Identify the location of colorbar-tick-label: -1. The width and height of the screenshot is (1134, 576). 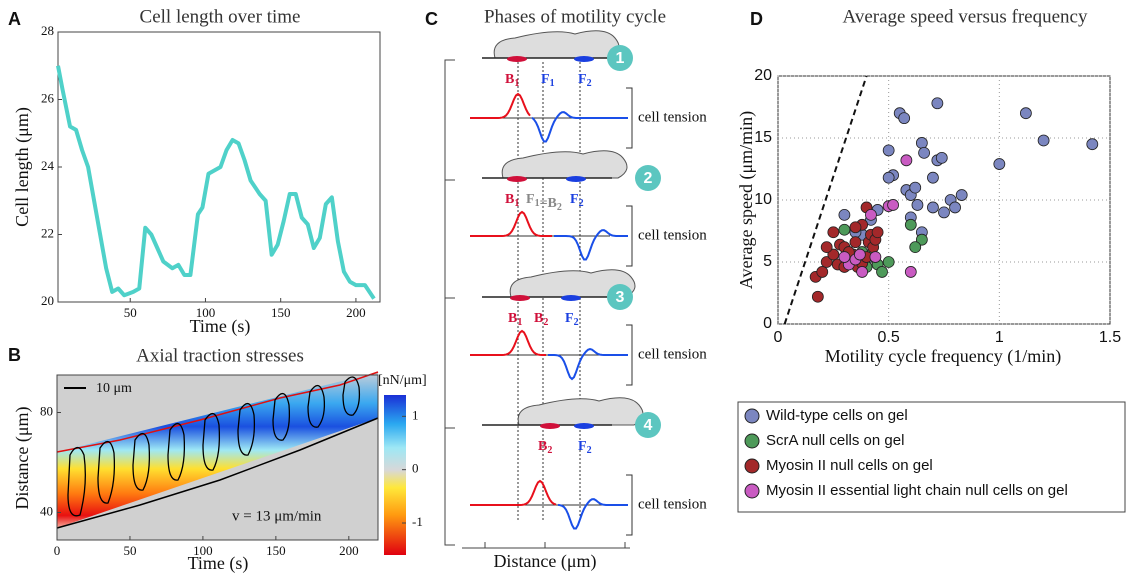
(417, 521).